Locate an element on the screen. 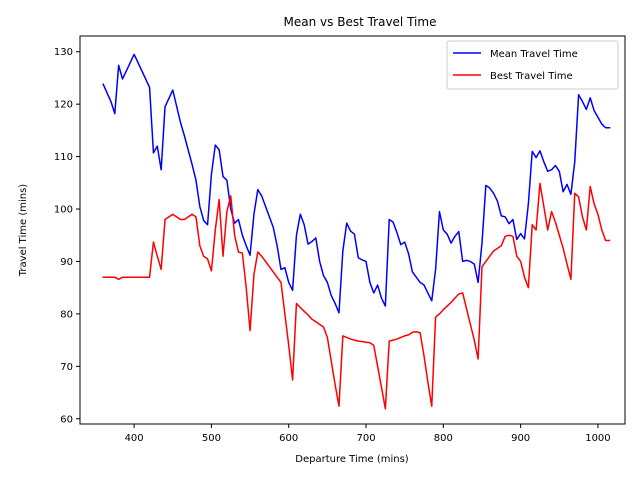 This screenshot has width=640, height=480. legend: Mean Travel Time Best Travel Time is located at coordinates (532, 65).